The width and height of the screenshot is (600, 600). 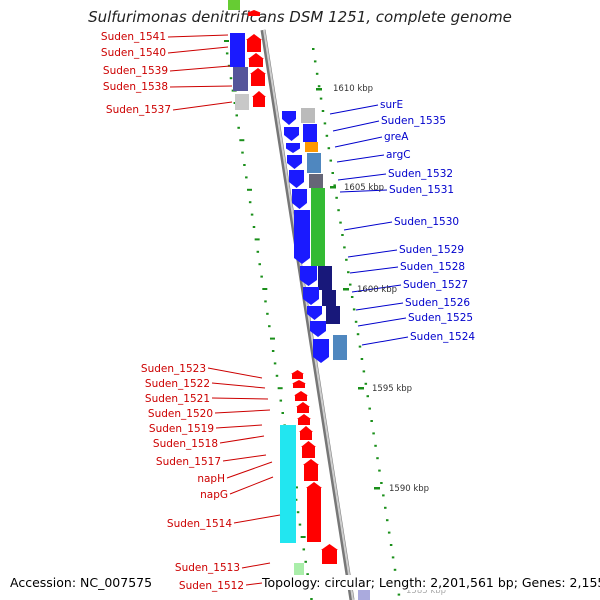 I want to click on reverse-gene-arrows, so click(x=292, y=287).